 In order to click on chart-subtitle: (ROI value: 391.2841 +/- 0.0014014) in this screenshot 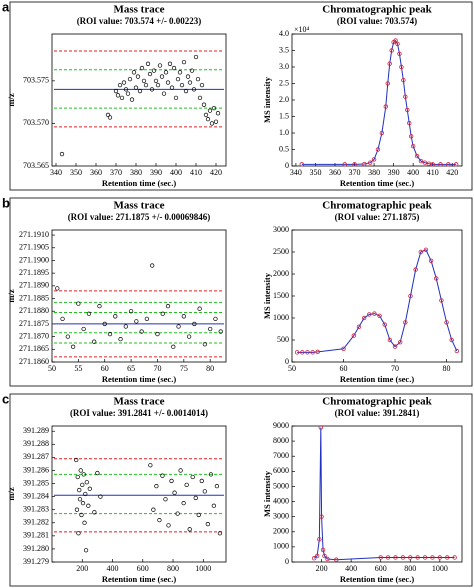, I will do `click(139, 413)`.